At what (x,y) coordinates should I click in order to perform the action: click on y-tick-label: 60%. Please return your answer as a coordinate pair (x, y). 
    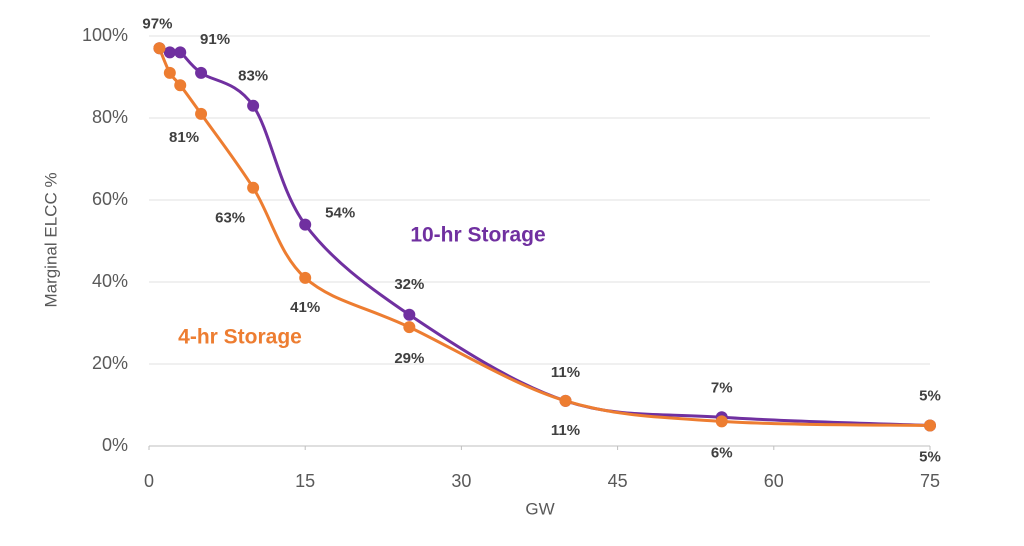
    Looking at the image, I should click on (110, 199).